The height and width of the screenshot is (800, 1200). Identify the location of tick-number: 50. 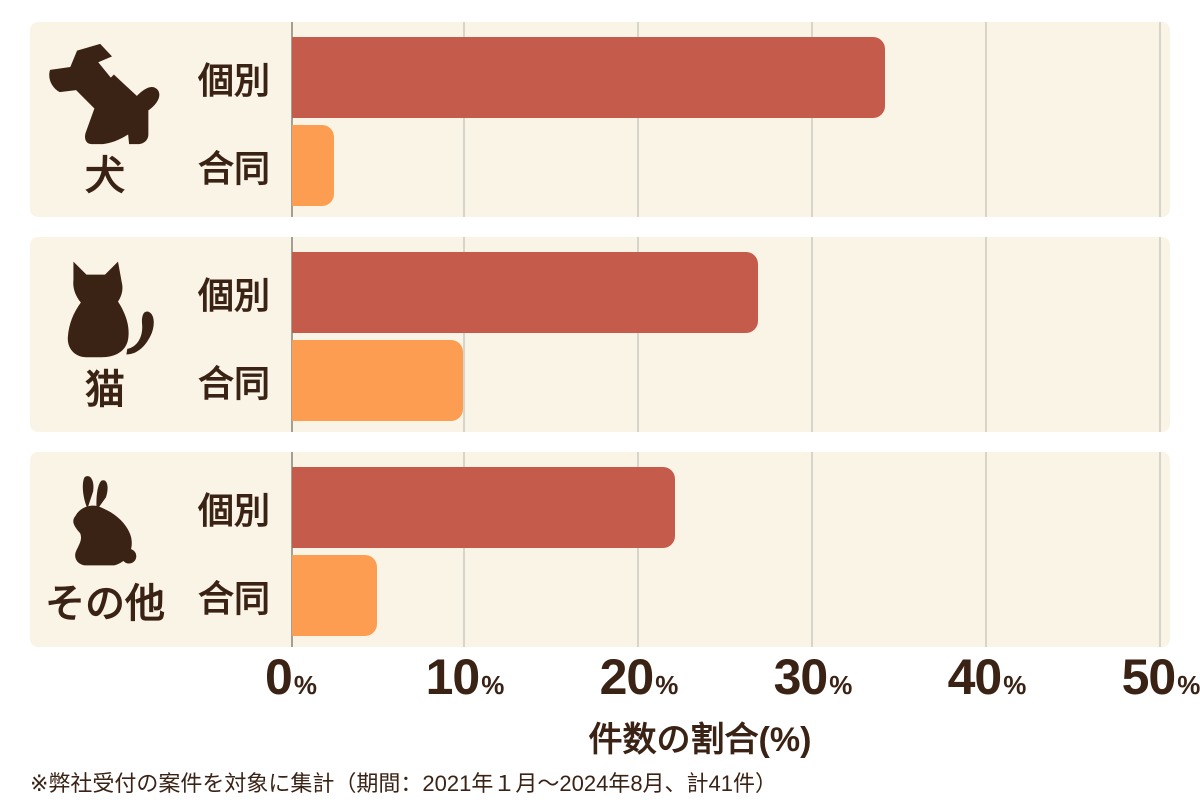
(1149, 677).